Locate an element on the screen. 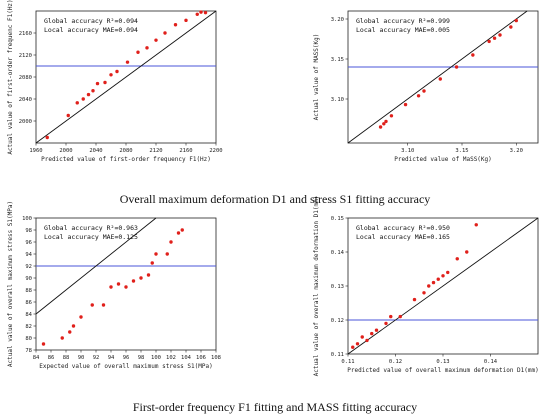 The height and width of the screenshot is (418, 550). plot-frame is located at coordinates (443, 77).